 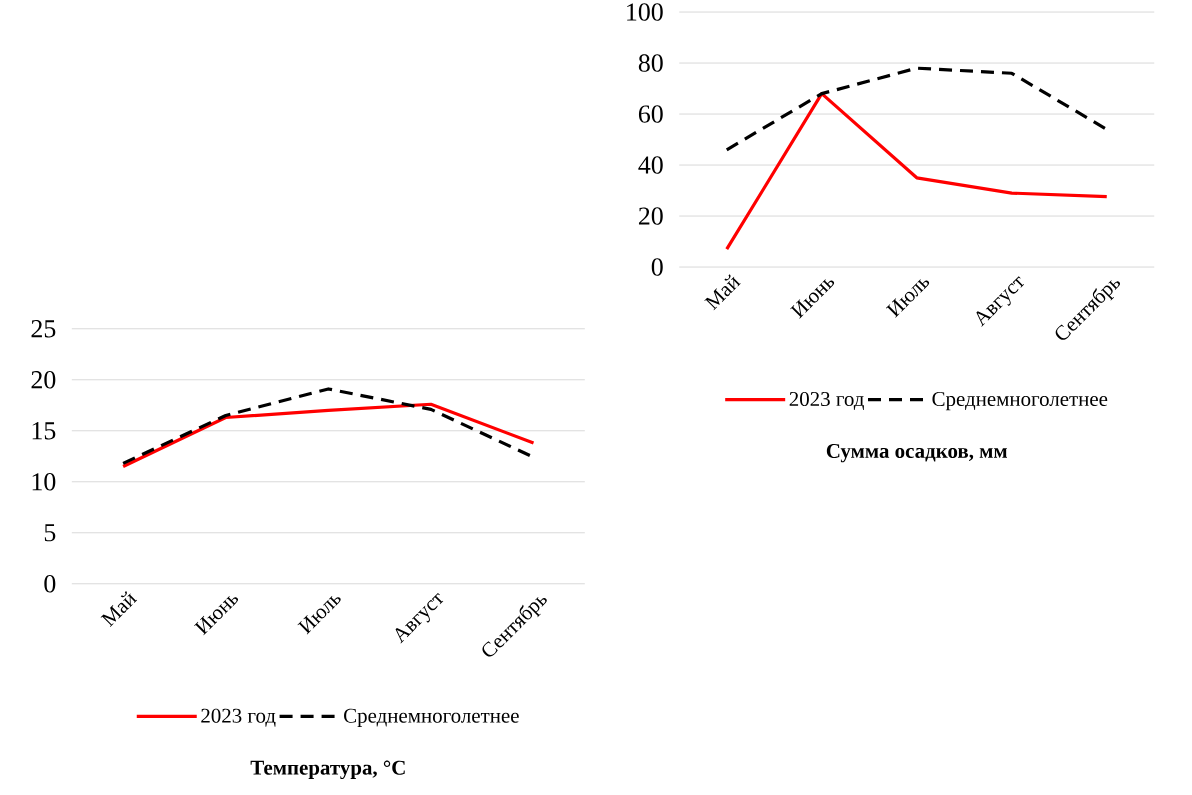 What do you see at coordinates (44, 431) in the screenshot?
I see `y-tick-label: 15` at bounding box center [44, 431].